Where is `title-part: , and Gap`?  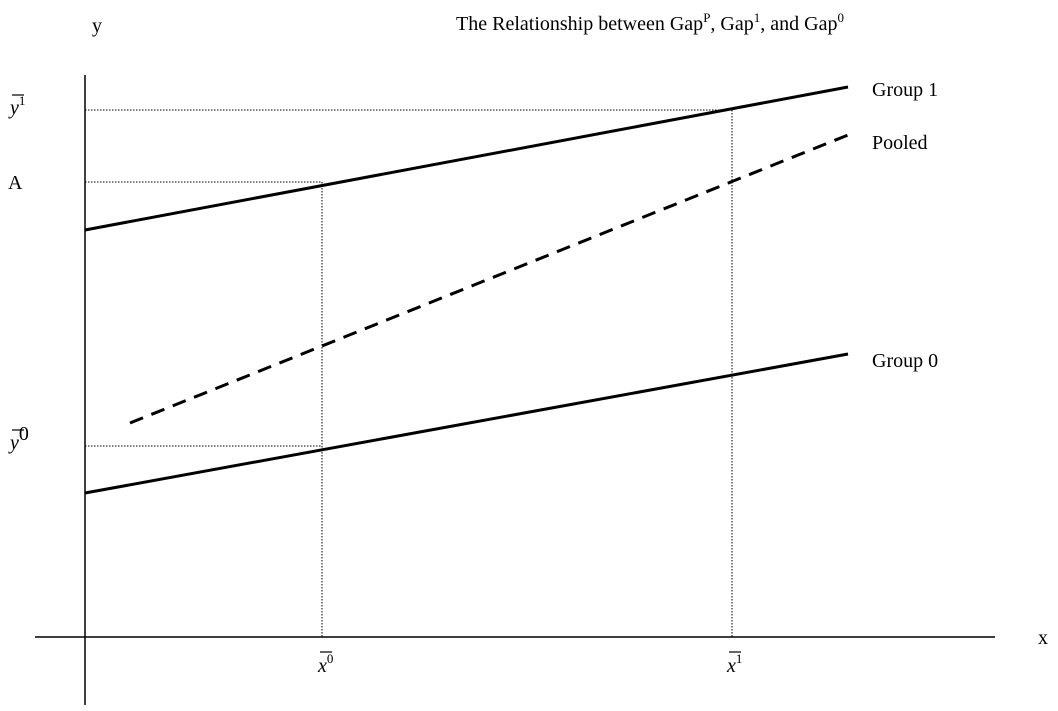 title-part: , and Gap is located at coordinates (798, 24).